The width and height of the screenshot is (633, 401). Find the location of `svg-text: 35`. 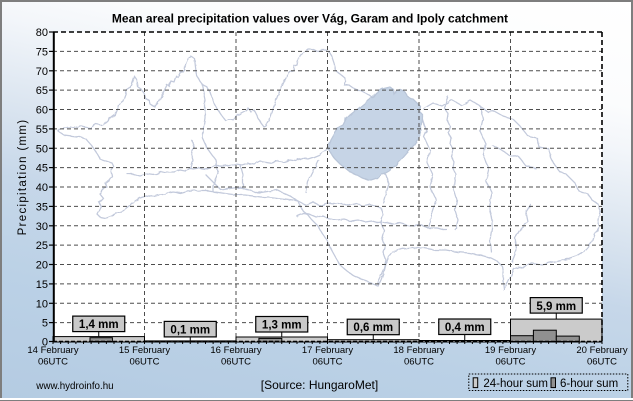

svg-text: 35 is located at coordinates (42, 207).